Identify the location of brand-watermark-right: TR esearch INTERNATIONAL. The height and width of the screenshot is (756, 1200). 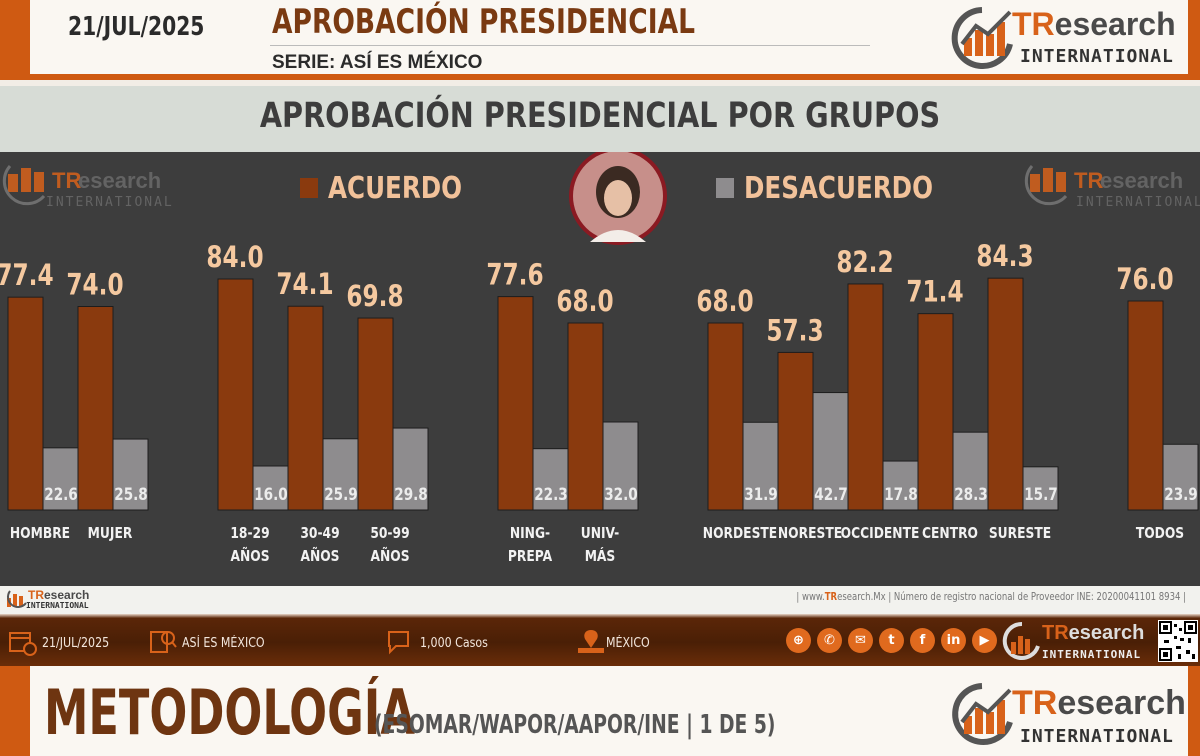
(1112, 187).